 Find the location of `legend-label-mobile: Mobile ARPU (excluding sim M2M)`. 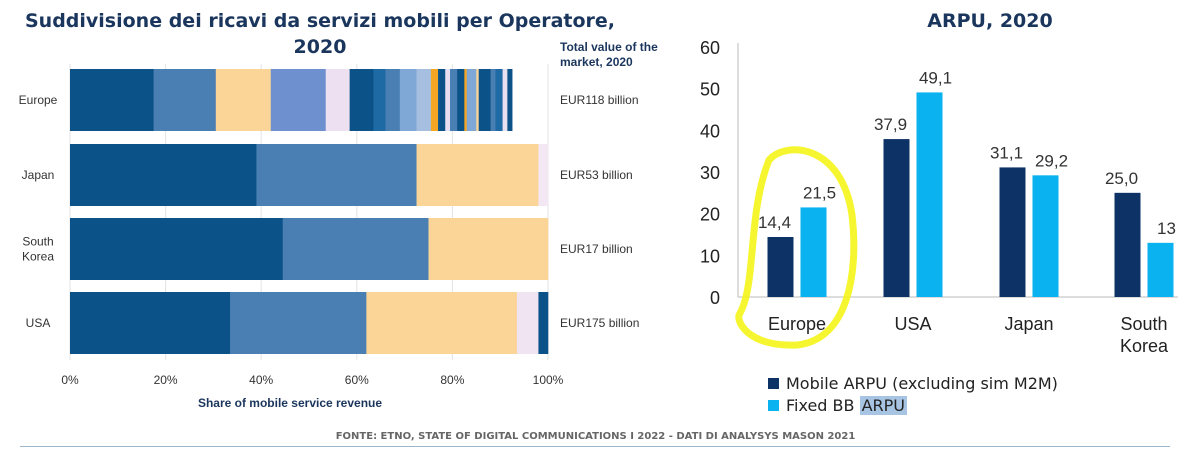

legend-label-mobile: Mobile ARPU (excluding sim M2M) is located at coordinates (922, 383).